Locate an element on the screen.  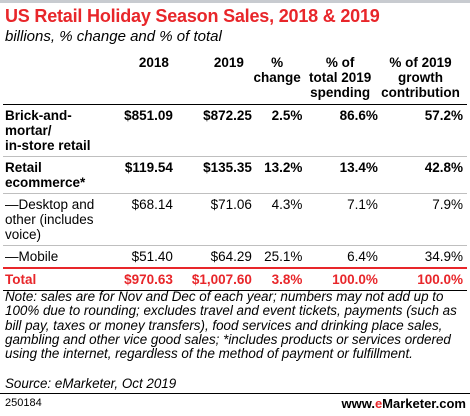
header-pct-total-line: % of is located at coordinates (340, 62).